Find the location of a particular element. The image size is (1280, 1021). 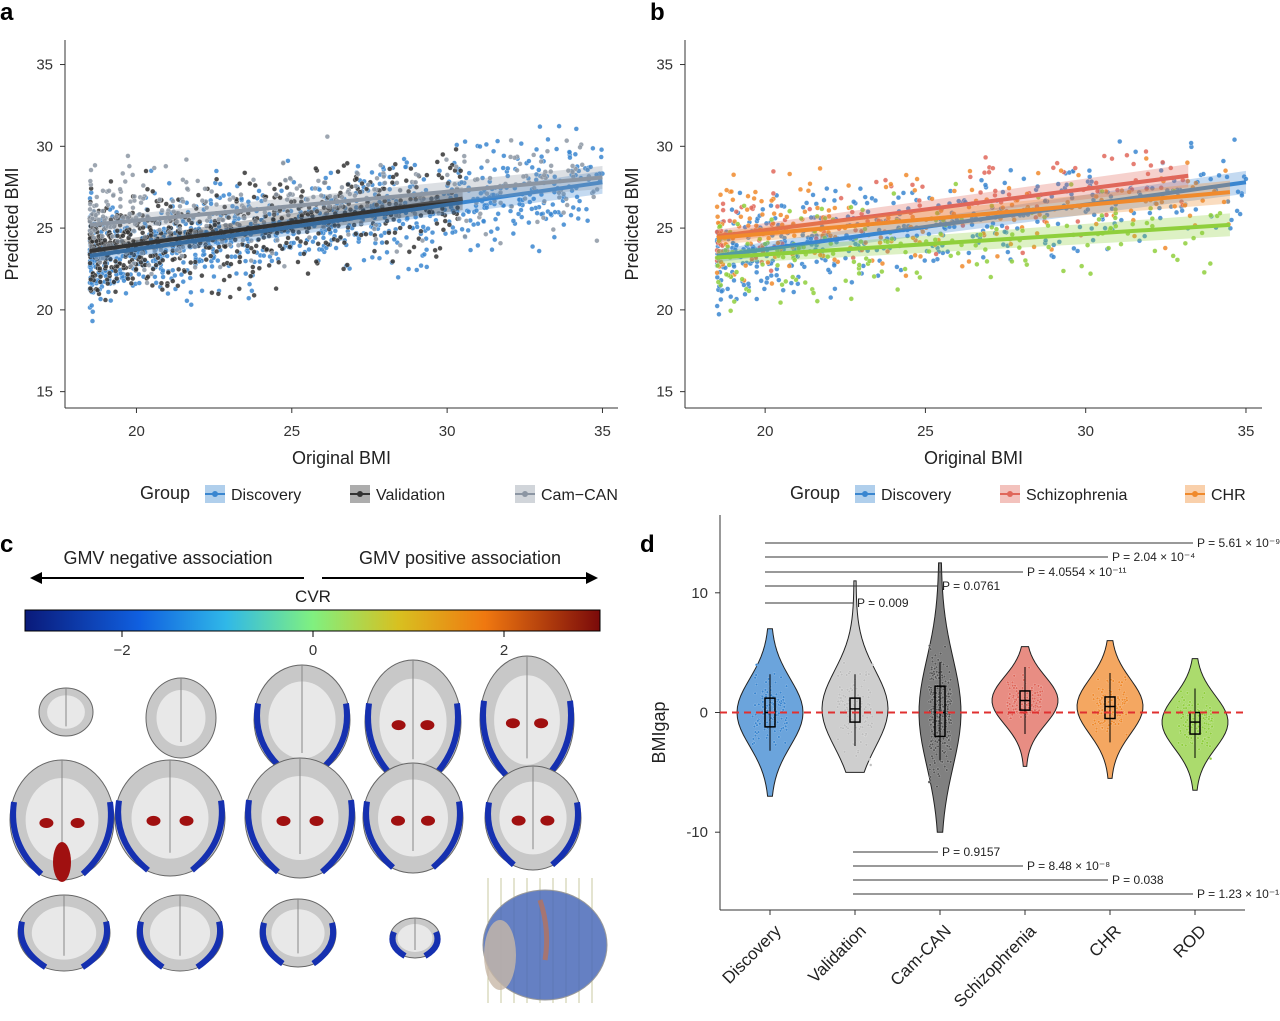

x-axis-label: Original BMI is located at coordinates (973, 458).